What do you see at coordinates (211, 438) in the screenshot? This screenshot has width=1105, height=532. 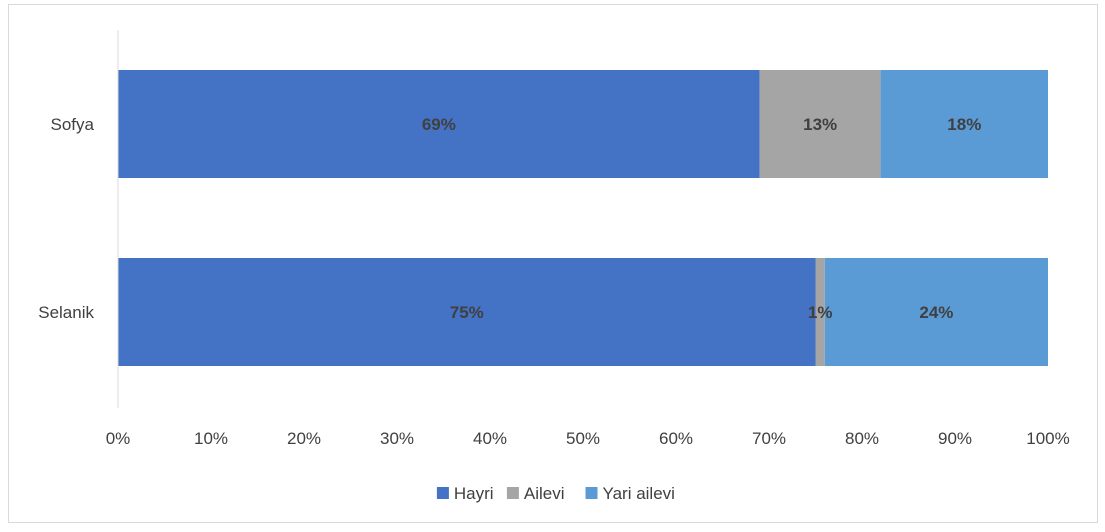 I see `x-tick-label: 10%` at bounding box center [211, 438].